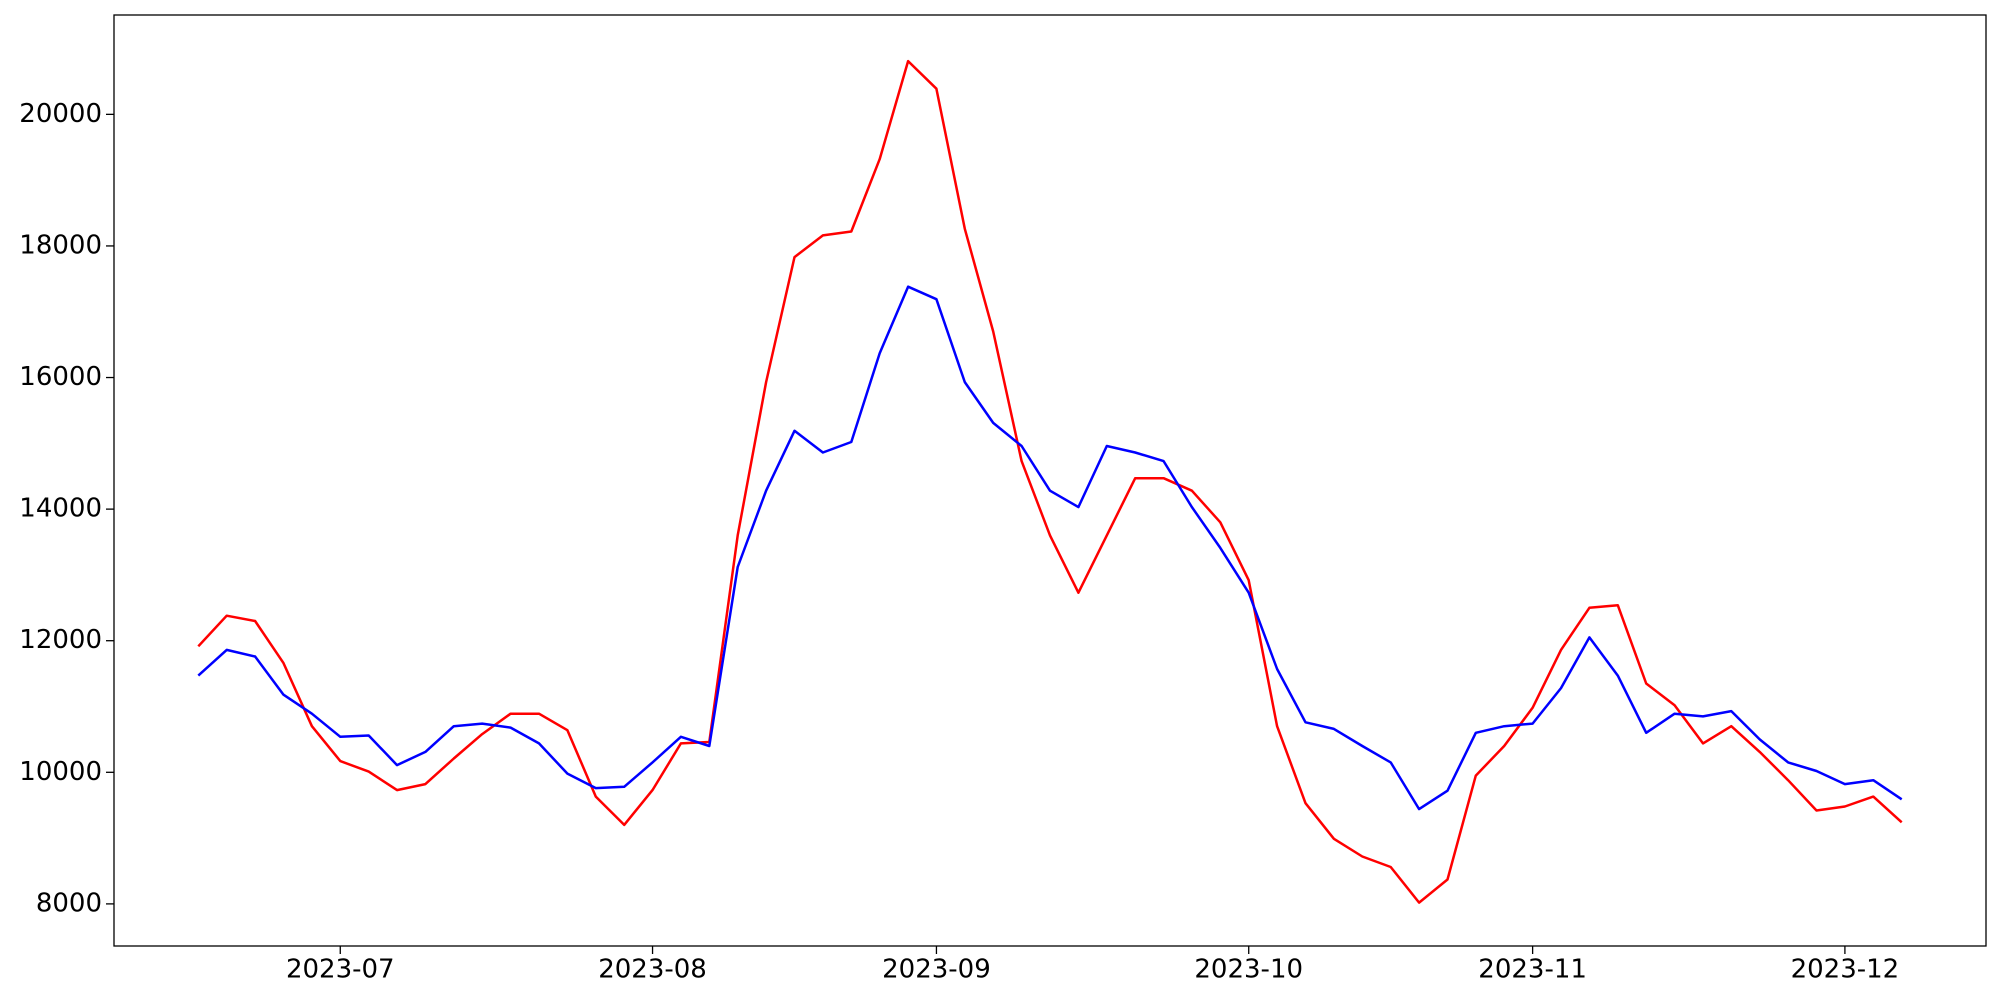 The height and width of the screenshot is (1000, 2000). Describe the element at coordinates (340, 970) in the screenshot. I see `x-tick-label: 2023-07` at that location.